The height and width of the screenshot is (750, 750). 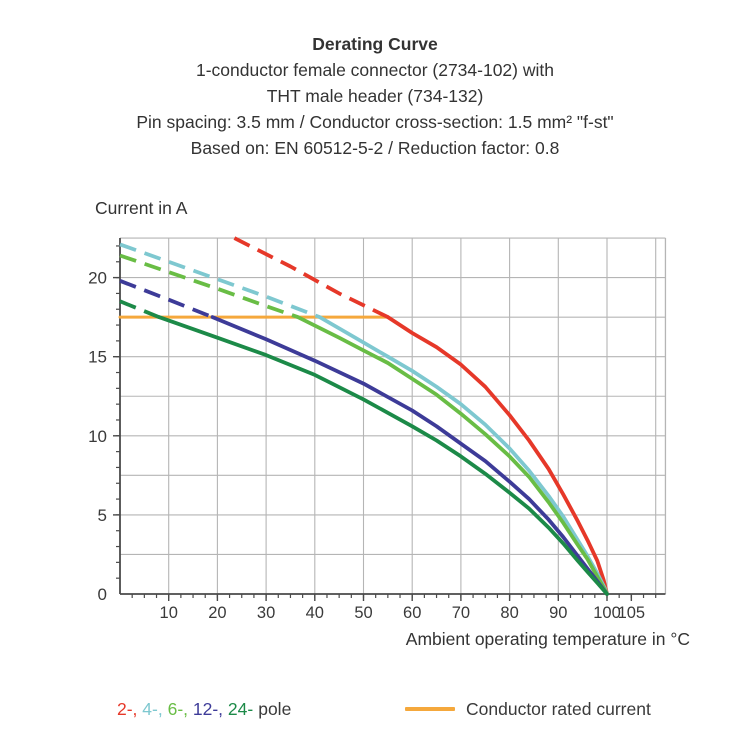 What do you see at coordinates (102, 515) in the screenshot?
I see `y-tick-label: 5` at bounding box center [102, 515].